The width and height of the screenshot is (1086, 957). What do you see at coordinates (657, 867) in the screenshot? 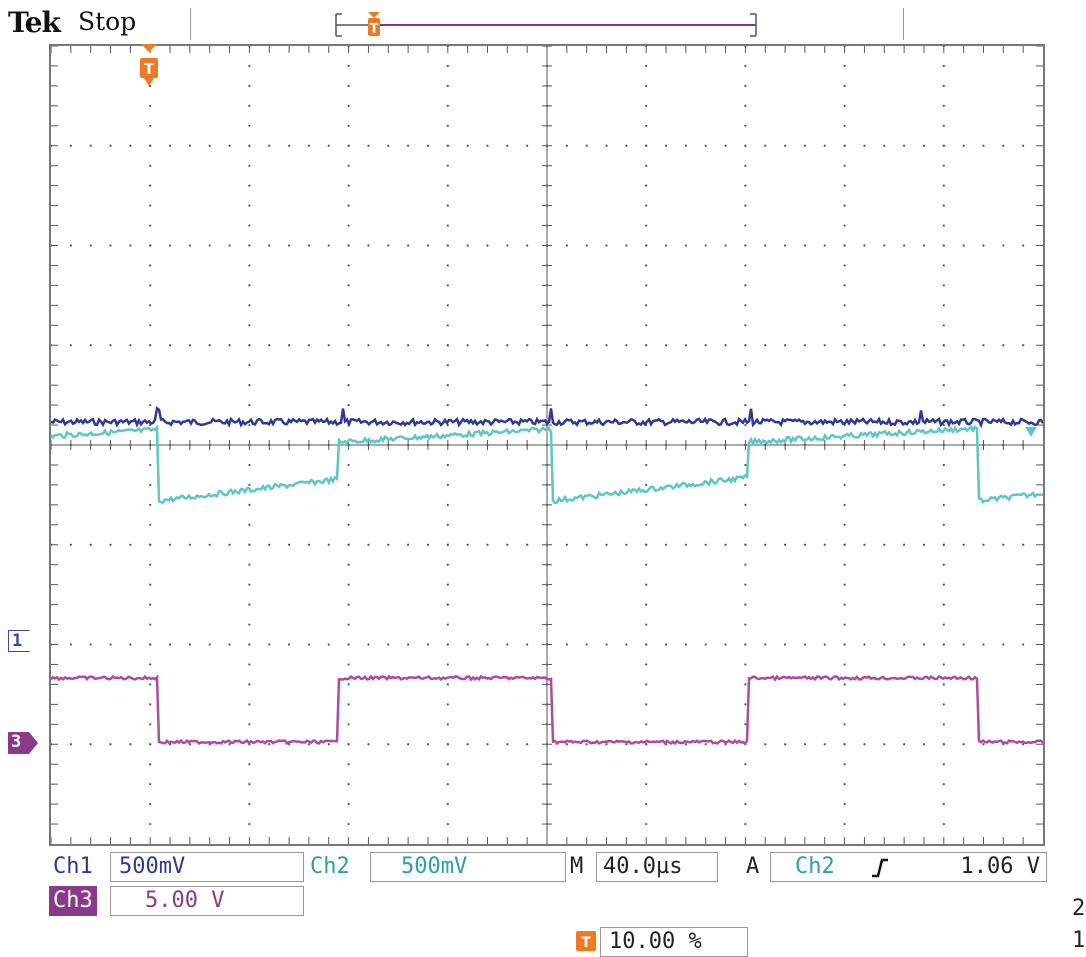
I see `timebase-value: 40.0µs` at bounding box center [657, 867].